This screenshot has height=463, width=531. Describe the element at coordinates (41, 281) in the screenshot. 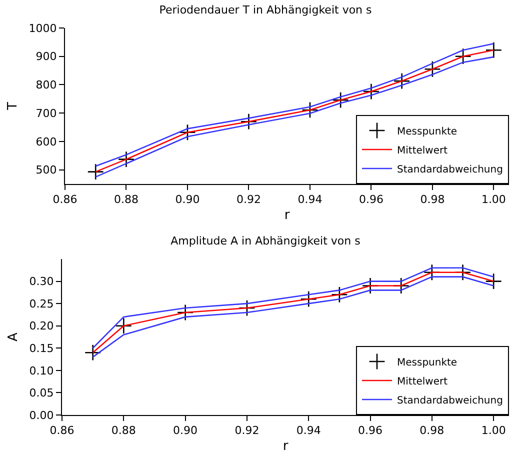

I see `y-tick-label: 0.30` at that location.